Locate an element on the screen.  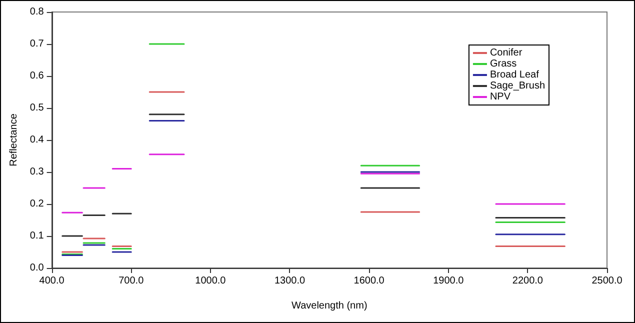
legend-label: NPV is located at coordinates (500, 97).